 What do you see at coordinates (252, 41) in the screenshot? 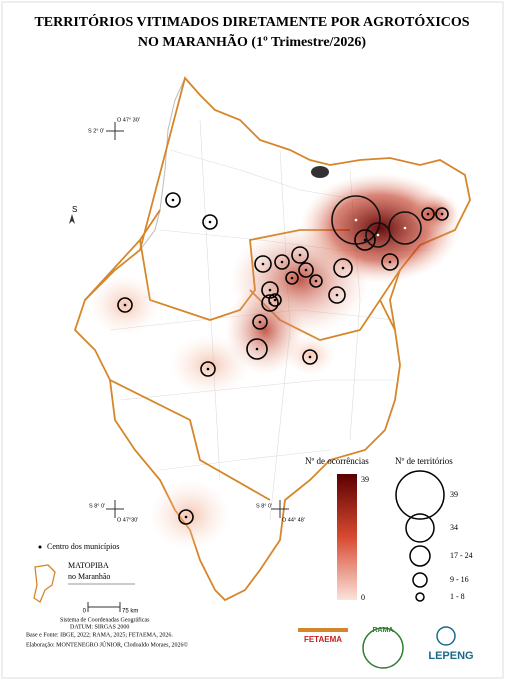
I see `title: NO MARANHÃO (1º Trimestre/2026)` at bounding box center [252, 41].